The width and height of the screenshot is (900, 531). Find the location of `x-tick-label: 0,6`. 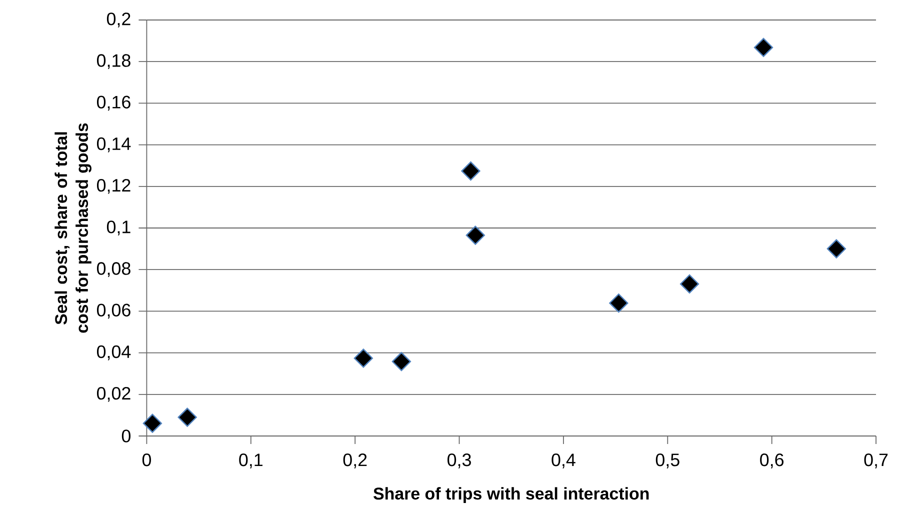

x-tick-label: 0,6 is located at coordinates (772, 461).